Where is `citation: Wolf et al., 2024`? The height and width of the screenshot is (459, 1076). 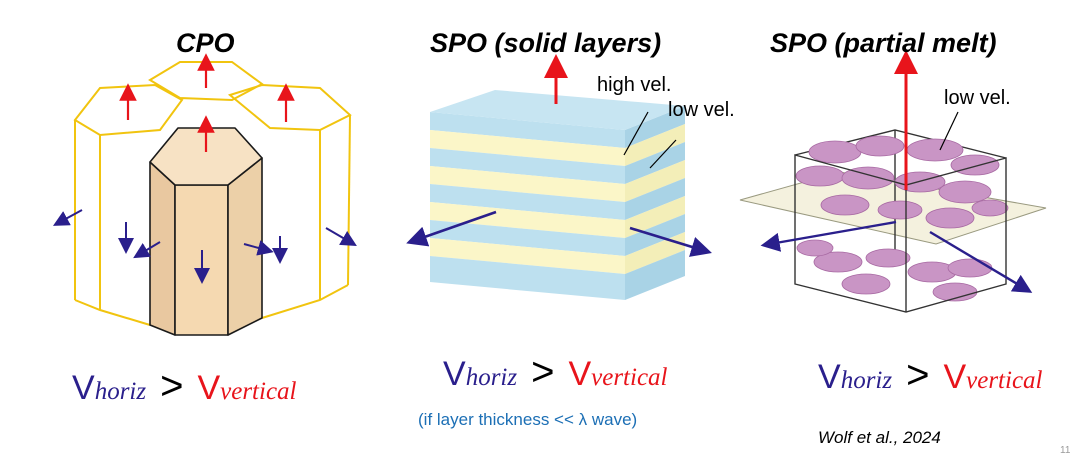
citation: Wolf et al., 2024 is located at coordinates (879, 437).